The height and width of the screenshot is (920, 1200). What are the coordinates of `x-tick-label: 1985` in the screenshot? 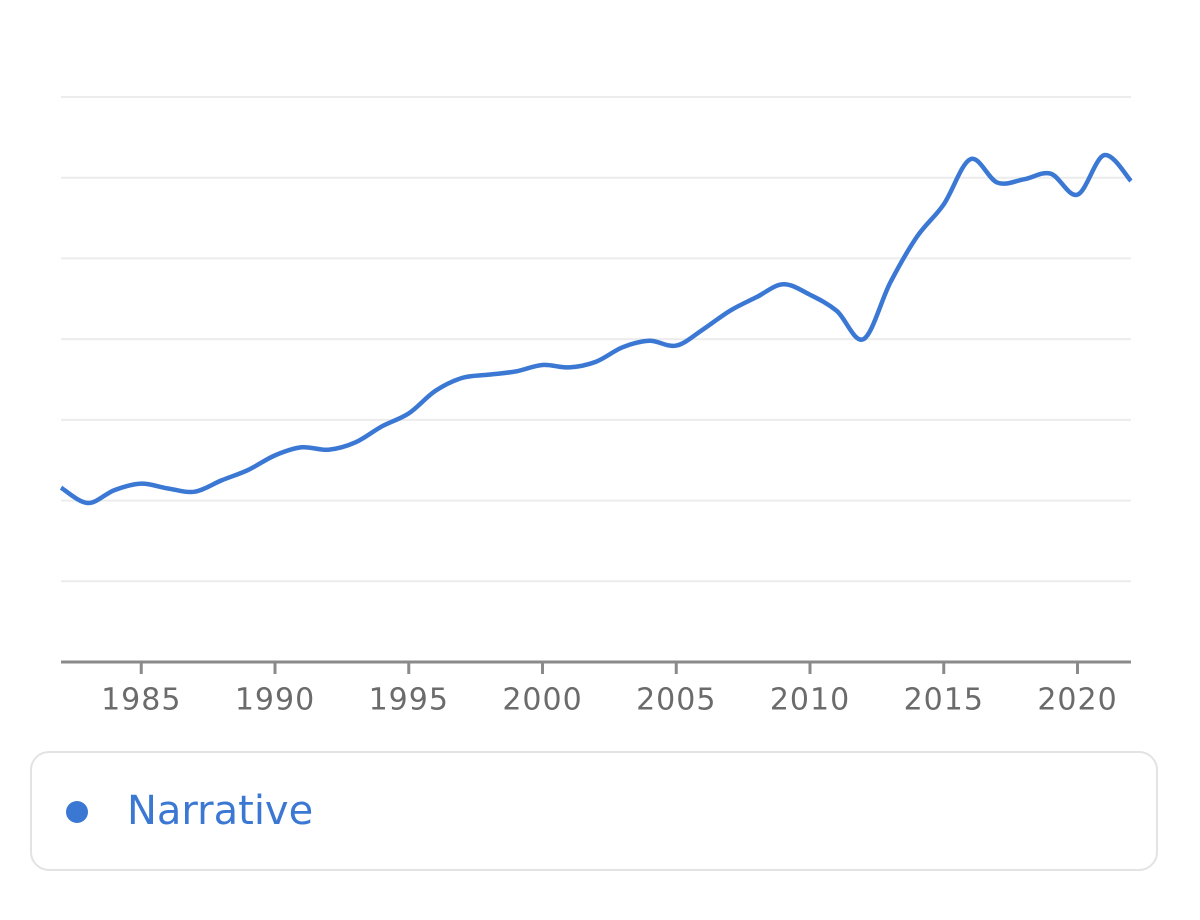 It's located at (141, 700).